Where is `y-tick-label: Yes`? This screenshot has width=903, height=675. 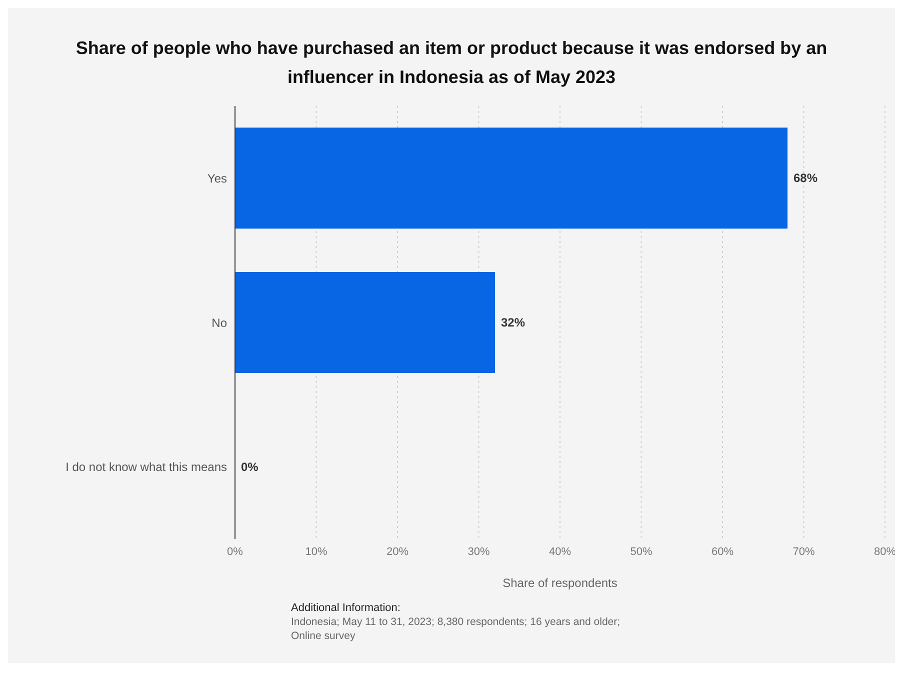
y-tick-label: Yes is located at coordinates (217, 178).